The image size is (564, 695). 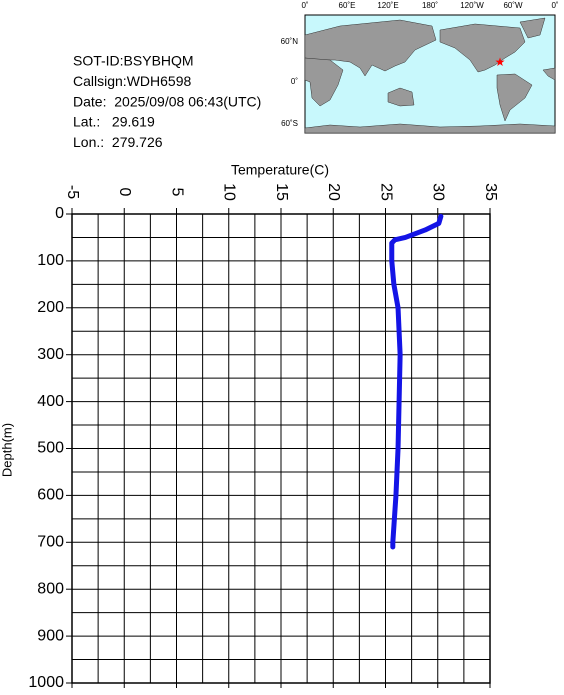 What do you see at coordinates (124, 192) in the screenshot?
I see `x-tick-label: 0` at bounding box center [124, 192].